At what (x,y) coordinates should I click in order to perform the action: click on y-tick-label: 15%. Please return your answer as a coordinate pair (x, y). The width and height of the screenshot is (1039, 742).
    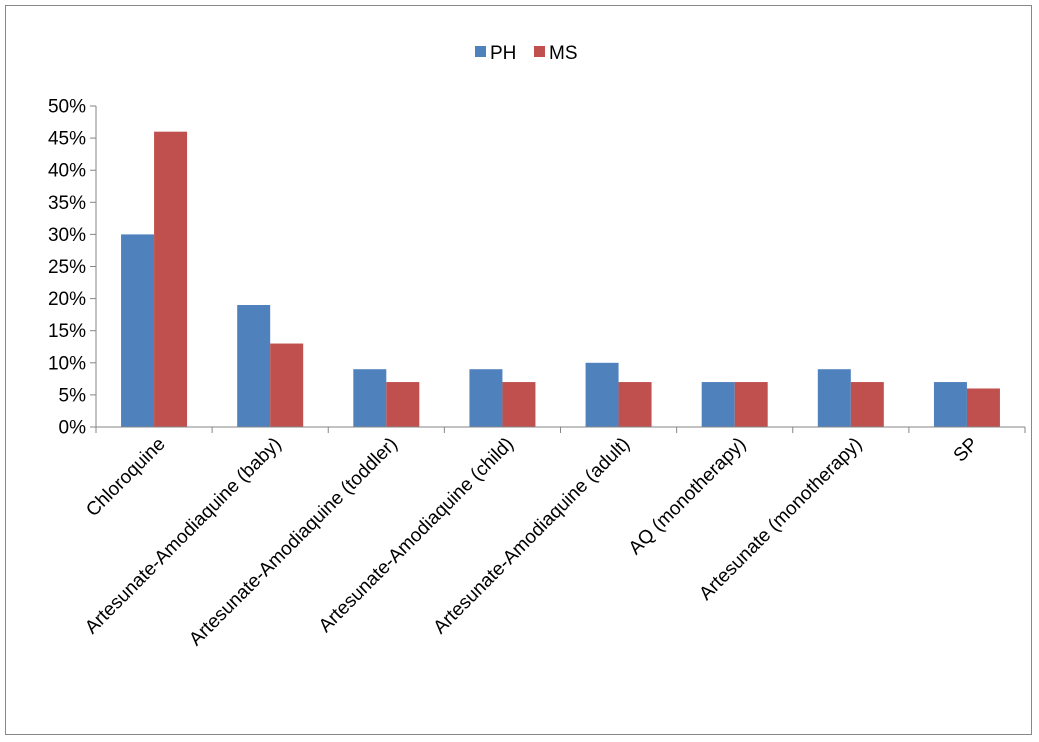
    Looking at the image, I should click on (67, 331).